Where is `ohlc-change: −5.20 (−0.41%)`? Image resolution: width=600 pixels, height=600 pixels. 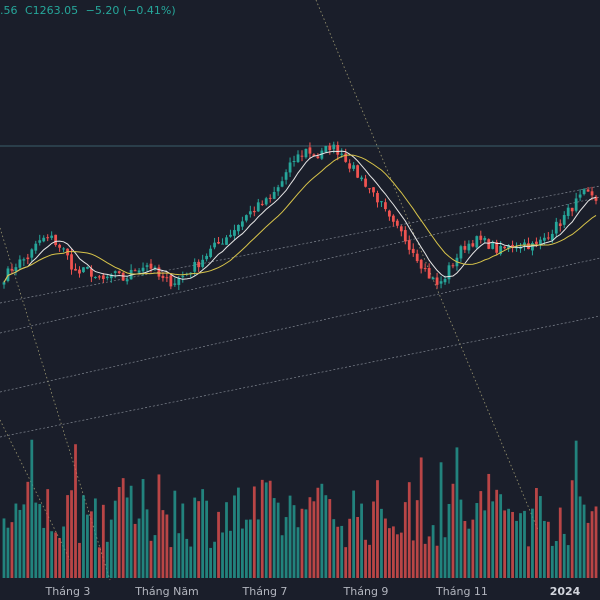
ohlc-change: −5.20 (−0.41%) is located at coordinates (130, 10).